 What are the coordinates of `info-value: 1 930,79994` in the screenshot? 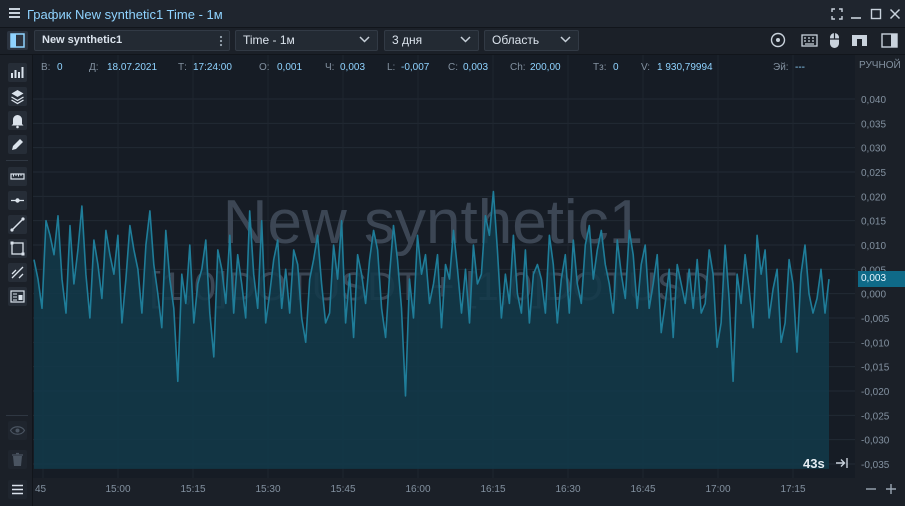 It's located at (685, 67).